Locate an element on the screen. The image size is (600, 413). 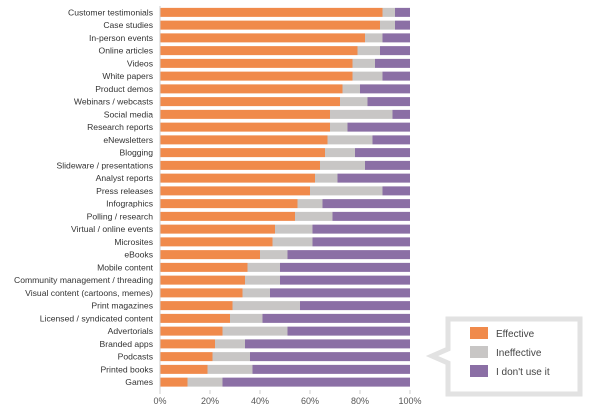
bar-effective-virtual-online-events is located at coordinates (217, 229).